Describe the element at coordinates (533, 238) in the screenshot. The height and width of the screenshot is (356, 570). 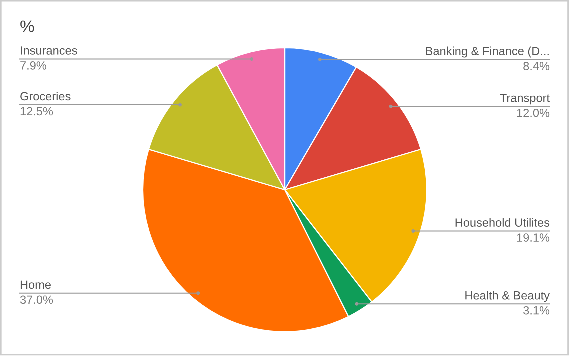
I see `data-label: 19.1%` at that location.